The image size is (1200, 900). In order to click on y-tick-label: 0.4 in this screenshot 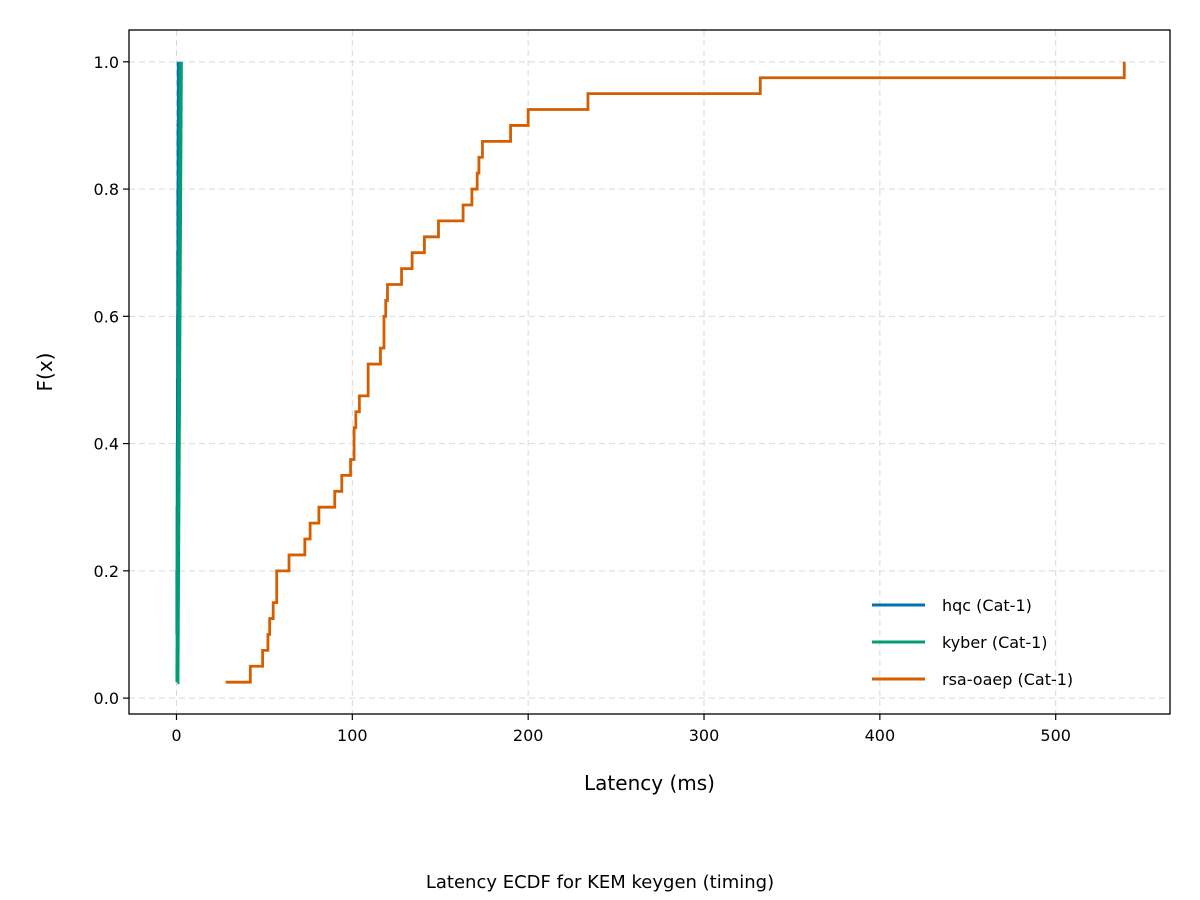, I will do `click(106, 444)`.